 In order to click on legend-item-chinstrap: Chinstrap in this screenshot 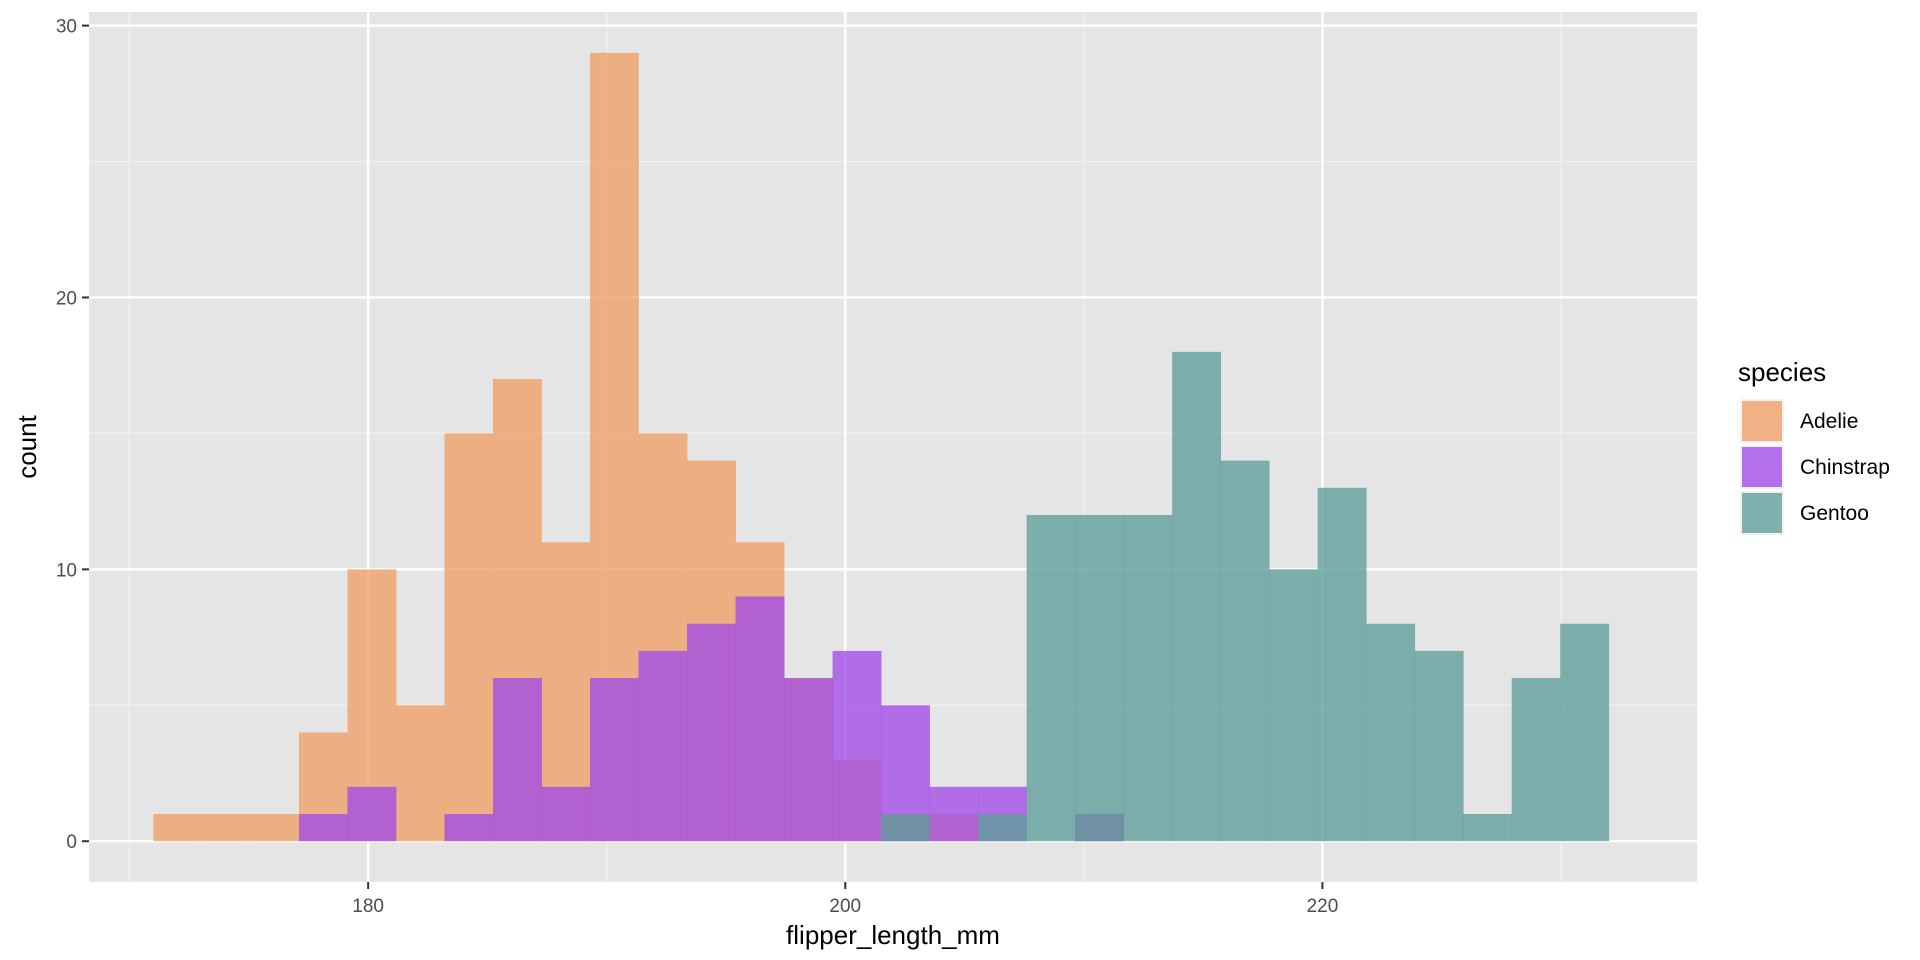, I will do `click(1815, 467)`.